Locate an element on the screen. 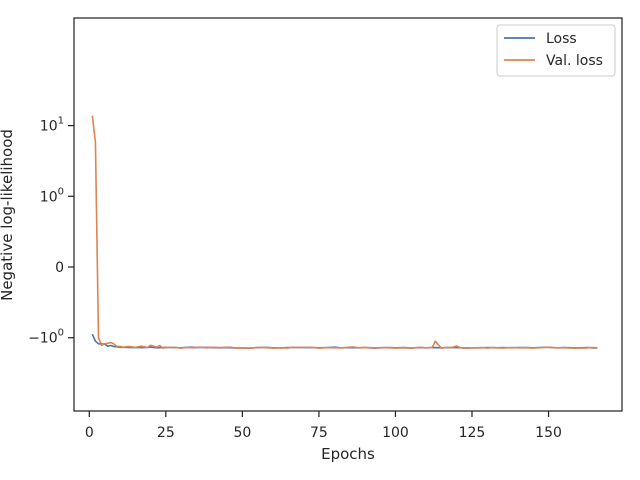 This screenshot has height=480, width=640. y-axis: 10¹ 100 0 −100 is located at coordinates (51, 231).